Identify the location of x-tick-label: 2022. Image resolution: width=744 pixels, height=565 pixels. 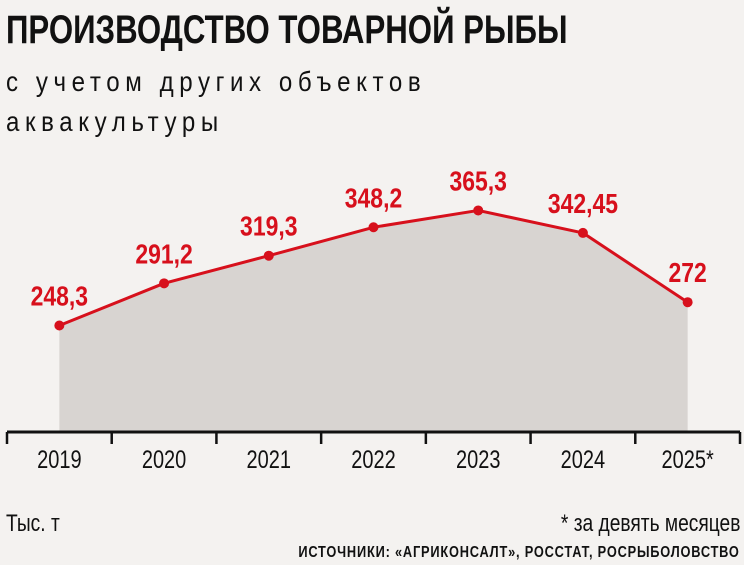
(373, 460).